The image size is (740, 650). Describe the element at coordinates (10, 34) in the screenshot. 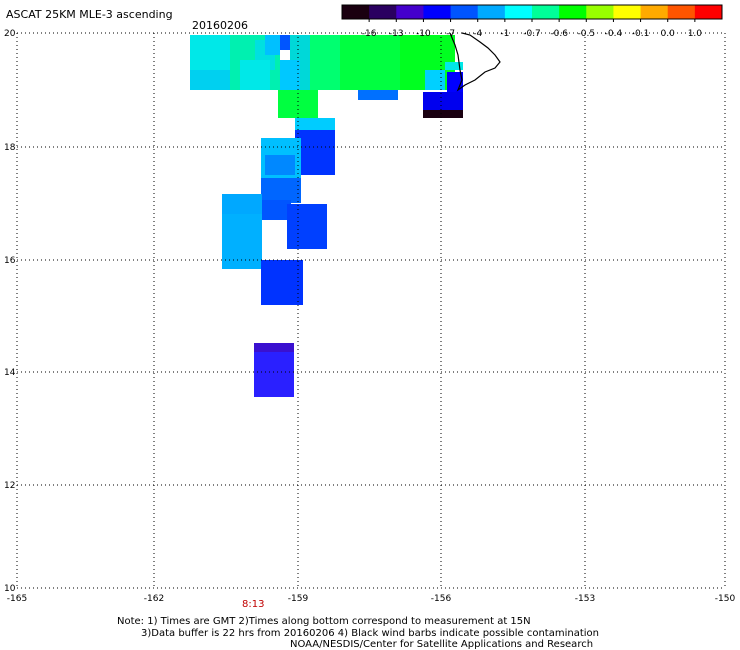

I see `y-tick-label: 20` at that location.